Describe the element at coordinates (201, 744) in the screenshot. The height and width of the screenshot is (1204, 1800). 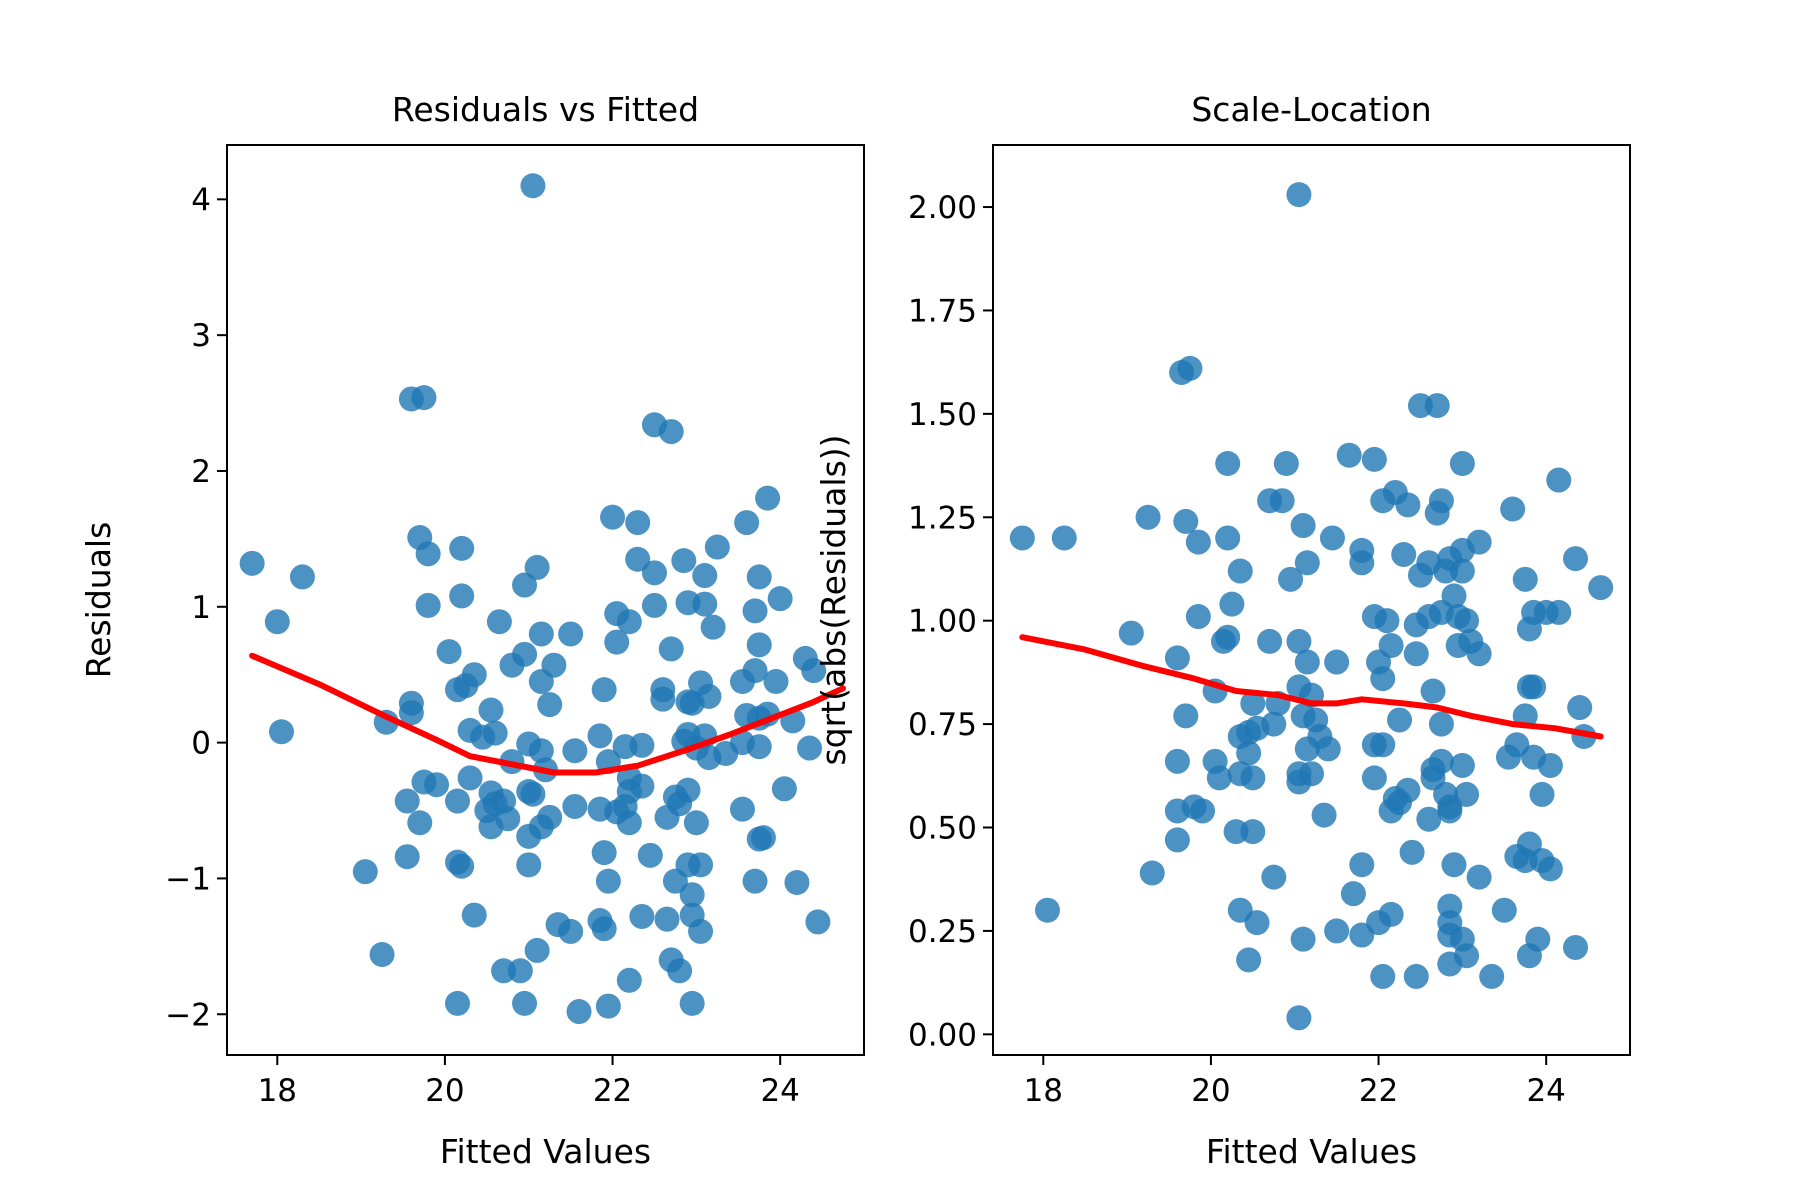
I see `panel-1-y-tick-label-2: 0` at that location.